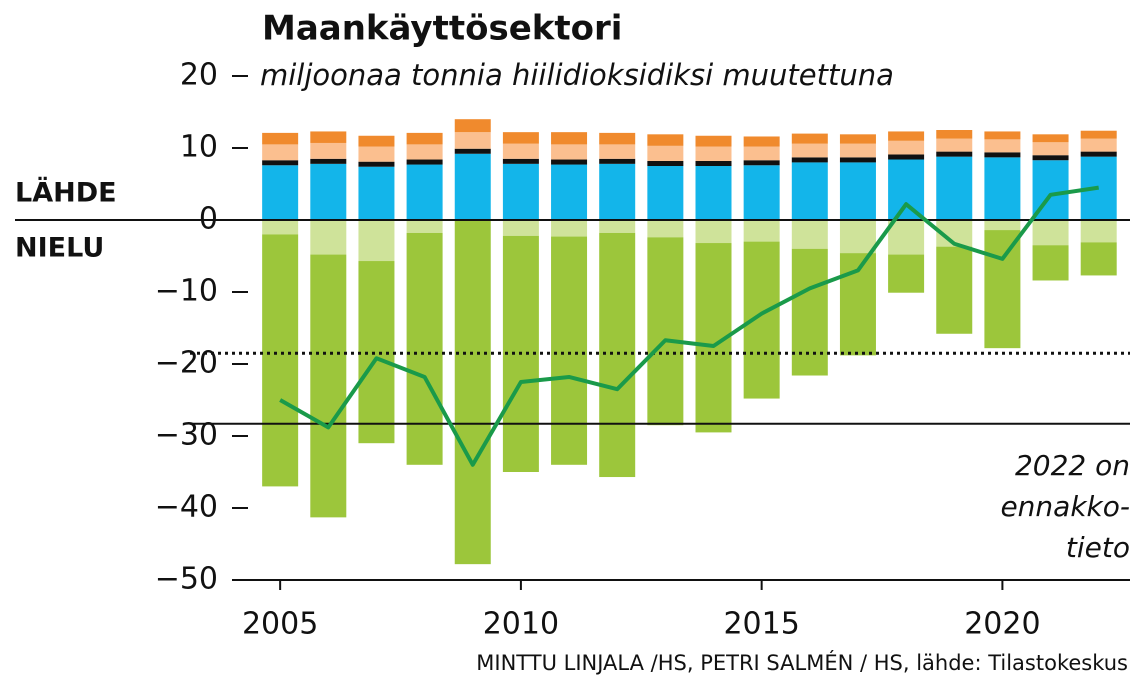 The height and width of the screenshot is (681, 1134). Describe the element at coordinates (199, 75) in the screenshot. I see `y-tick-label: 20` at that location.